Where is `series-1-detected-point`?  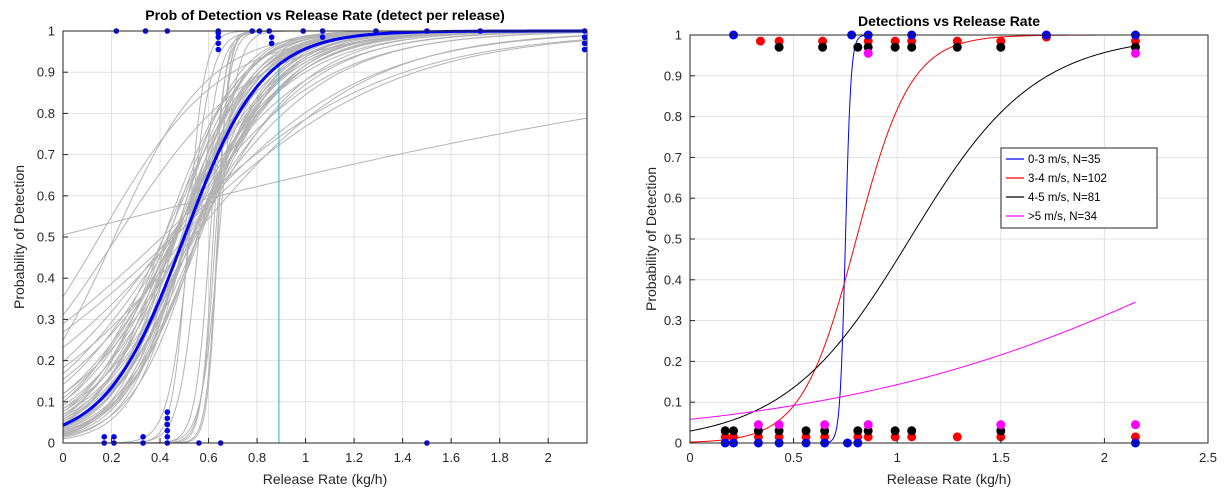 series-1-detected-point is located at coordinates (760, 41).